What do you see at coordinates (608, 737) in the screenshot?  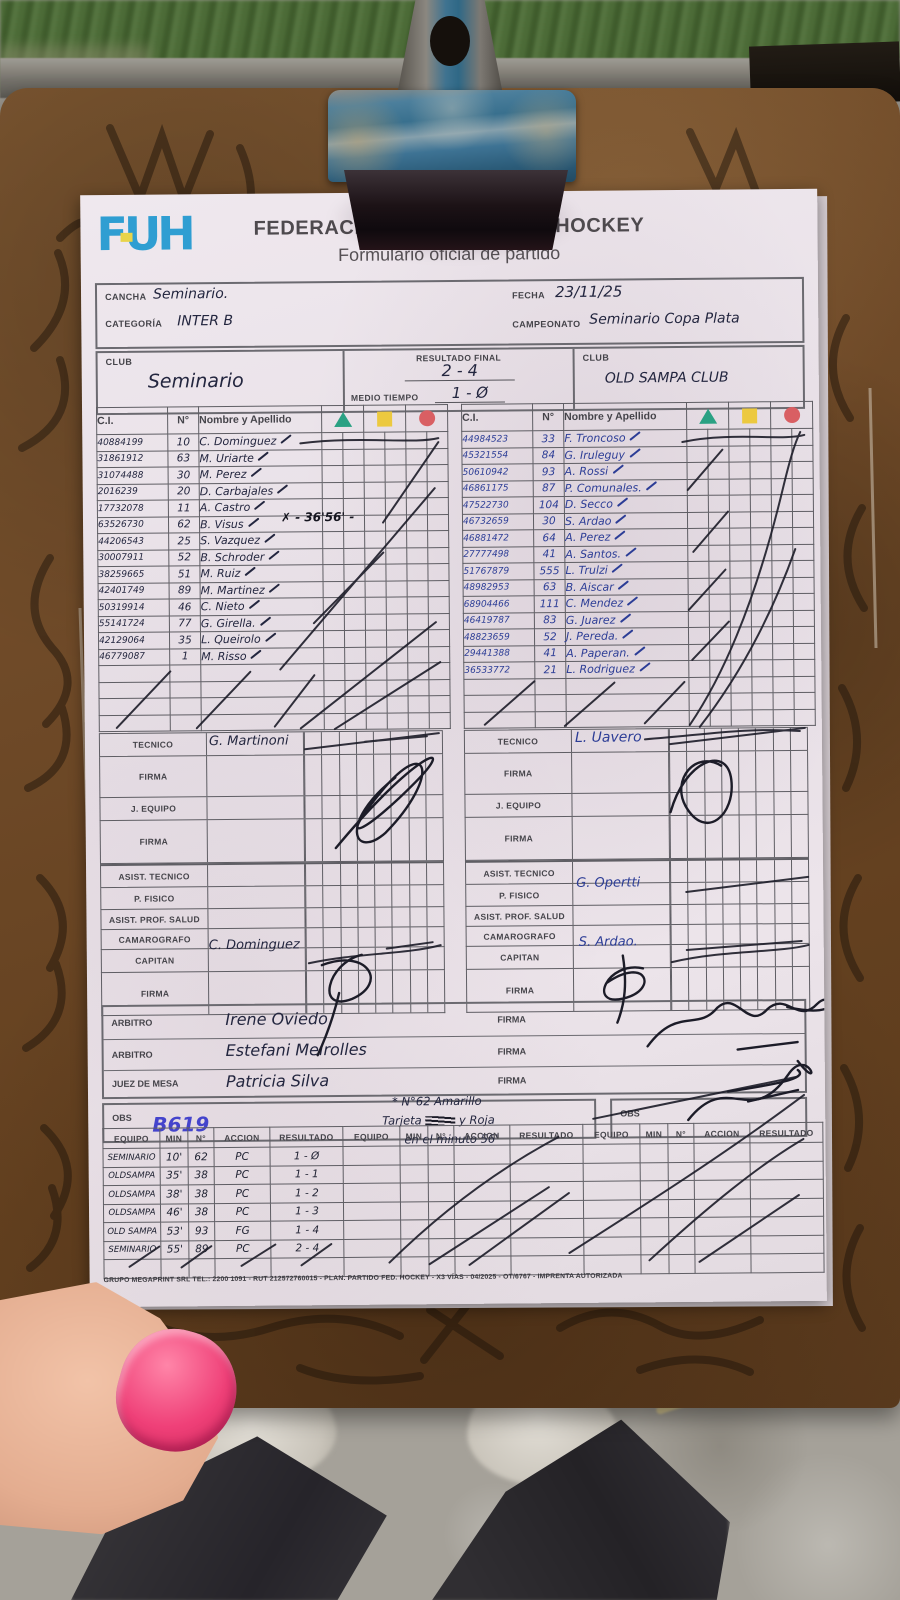 I see `tecnico-away-value: L. Uavero` at bounding box center [608, 737].